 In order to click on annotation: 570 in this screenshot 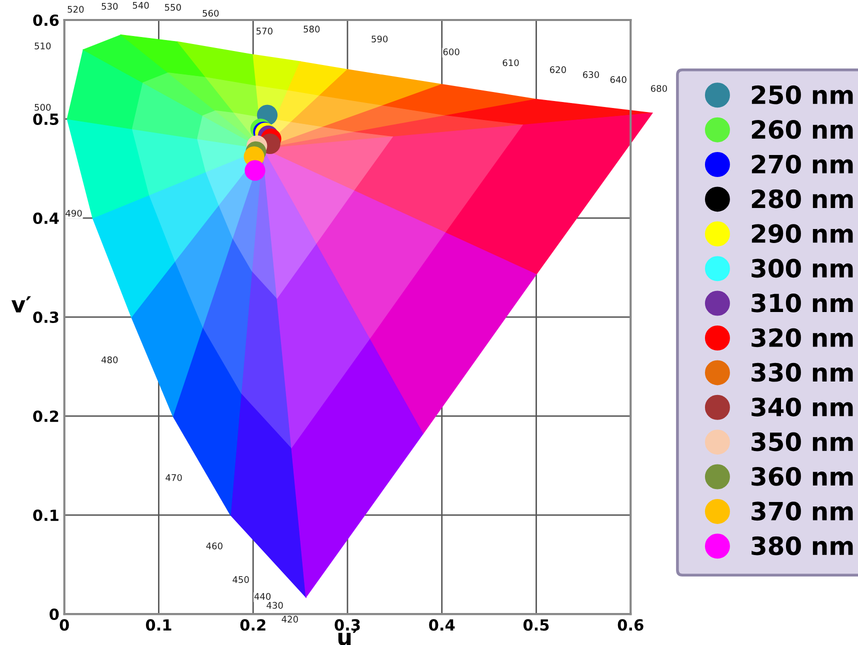, I will do `click(264, 31)`.